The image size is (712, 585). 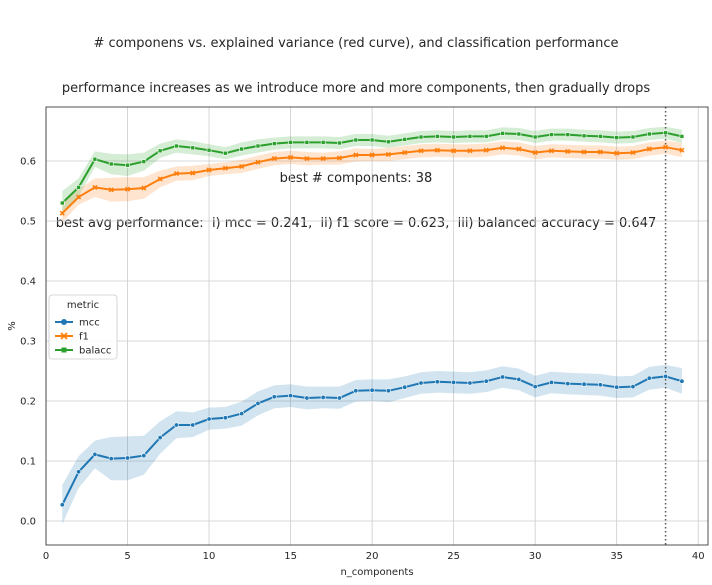 I want to click on balacc-ci-band, so click(x=372, y=170).